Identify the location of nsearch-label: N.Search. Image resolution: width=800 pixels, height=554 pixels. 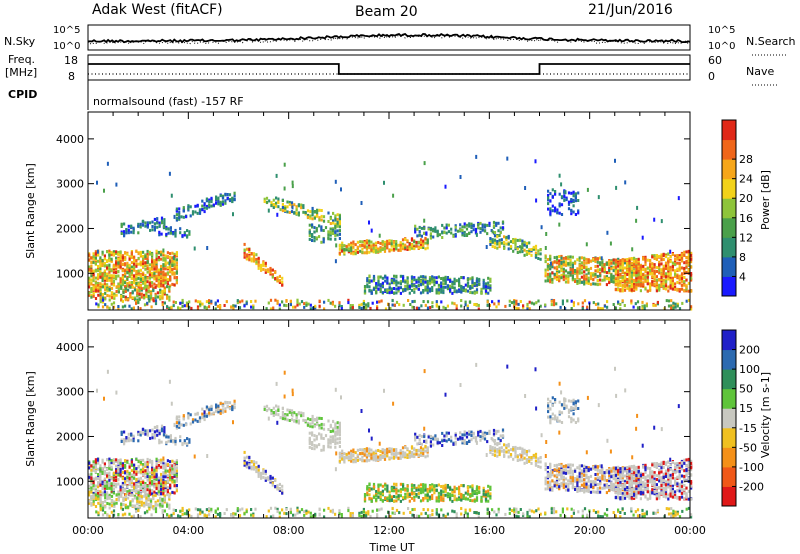
(771, 41).